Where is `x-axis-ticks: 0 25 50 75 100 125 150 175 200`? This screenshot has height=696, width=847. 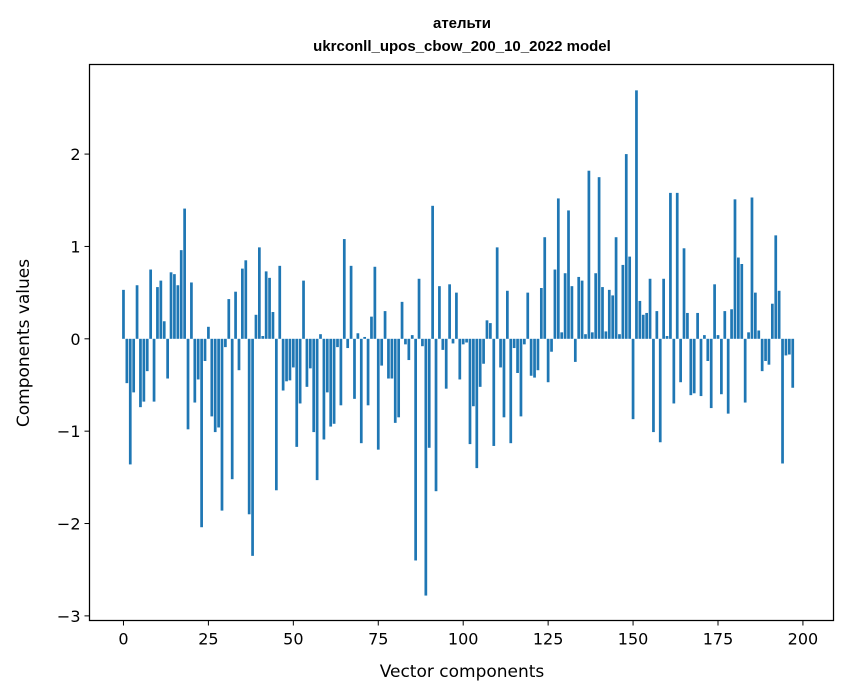 x-axis-ticks: 0 25 50 75 100 125 150 175 200 is located at coordinates (468, 634).